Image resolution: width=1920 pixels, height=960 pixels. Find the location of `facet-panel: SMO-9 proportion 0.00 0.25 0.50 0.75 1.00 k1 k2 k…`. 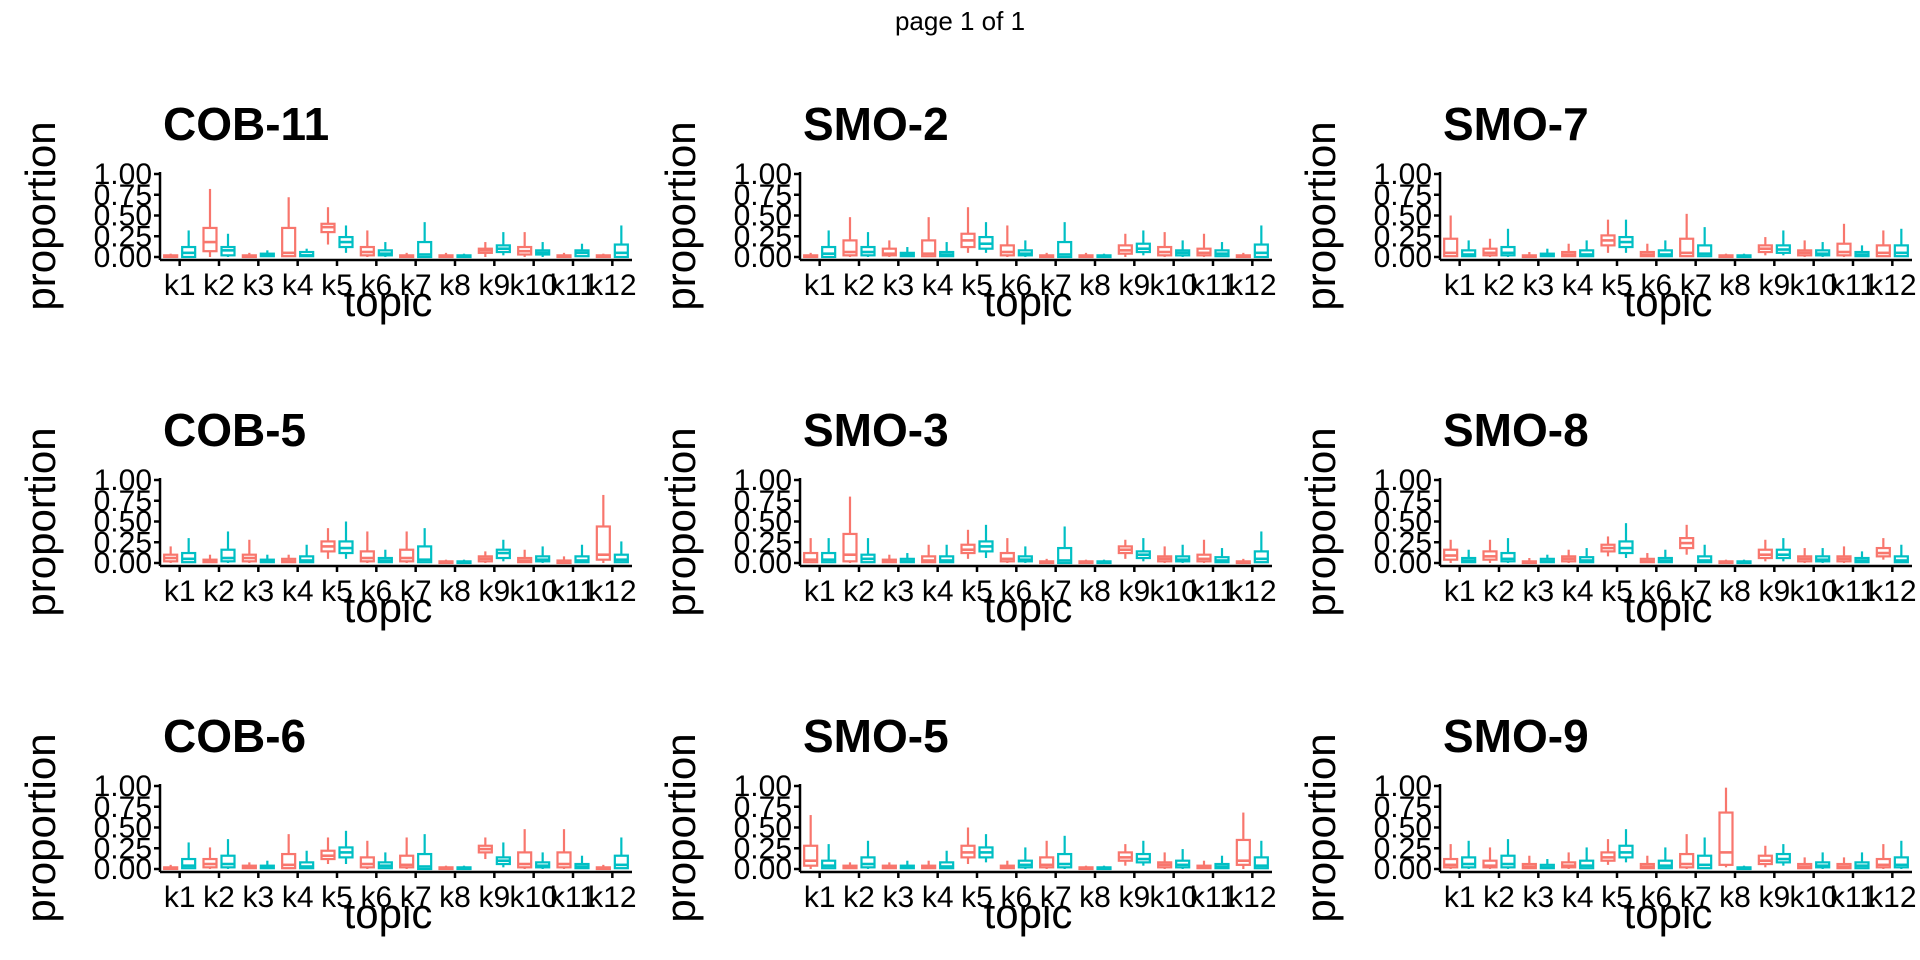

facet-panel: SMO-9 proportion 0.00 0.25 0.50 0.75 1.00 k1 k2 k… is located at coordinates (1600, 805).